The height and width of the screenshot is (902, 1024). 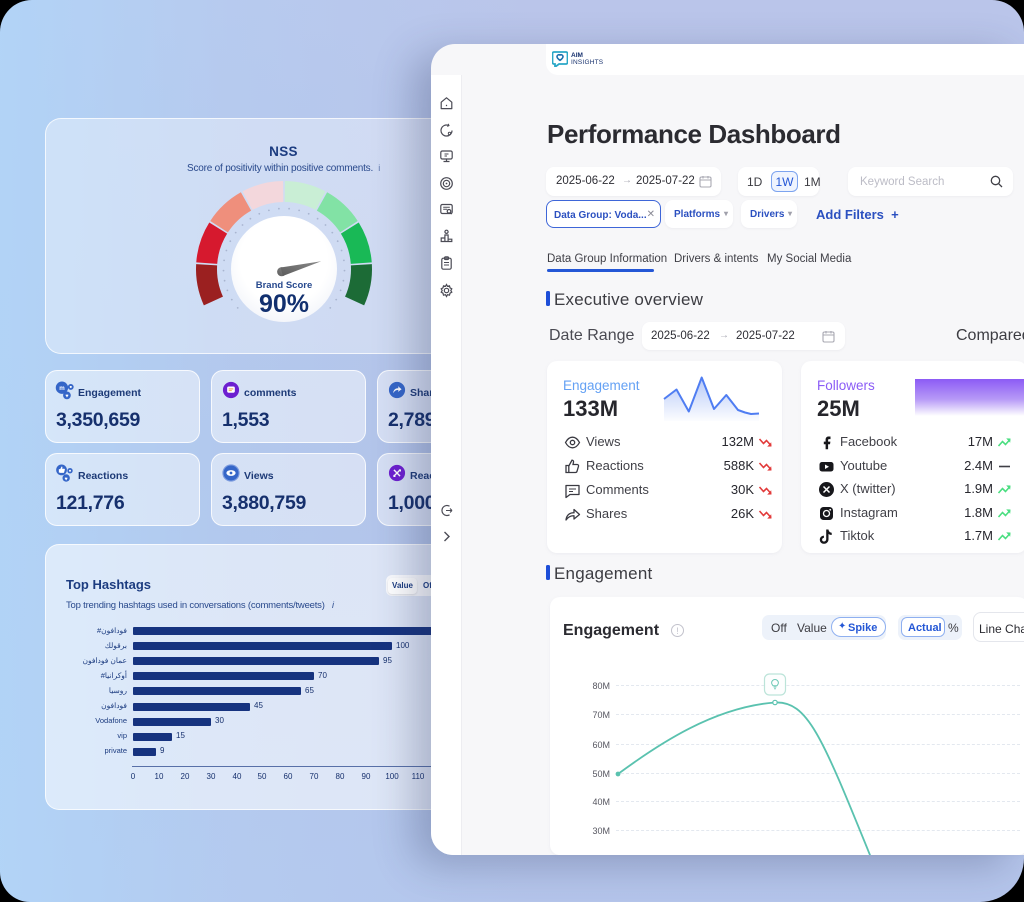 I want to click on svg-text: Brand Score, so click(x=284, y=285).